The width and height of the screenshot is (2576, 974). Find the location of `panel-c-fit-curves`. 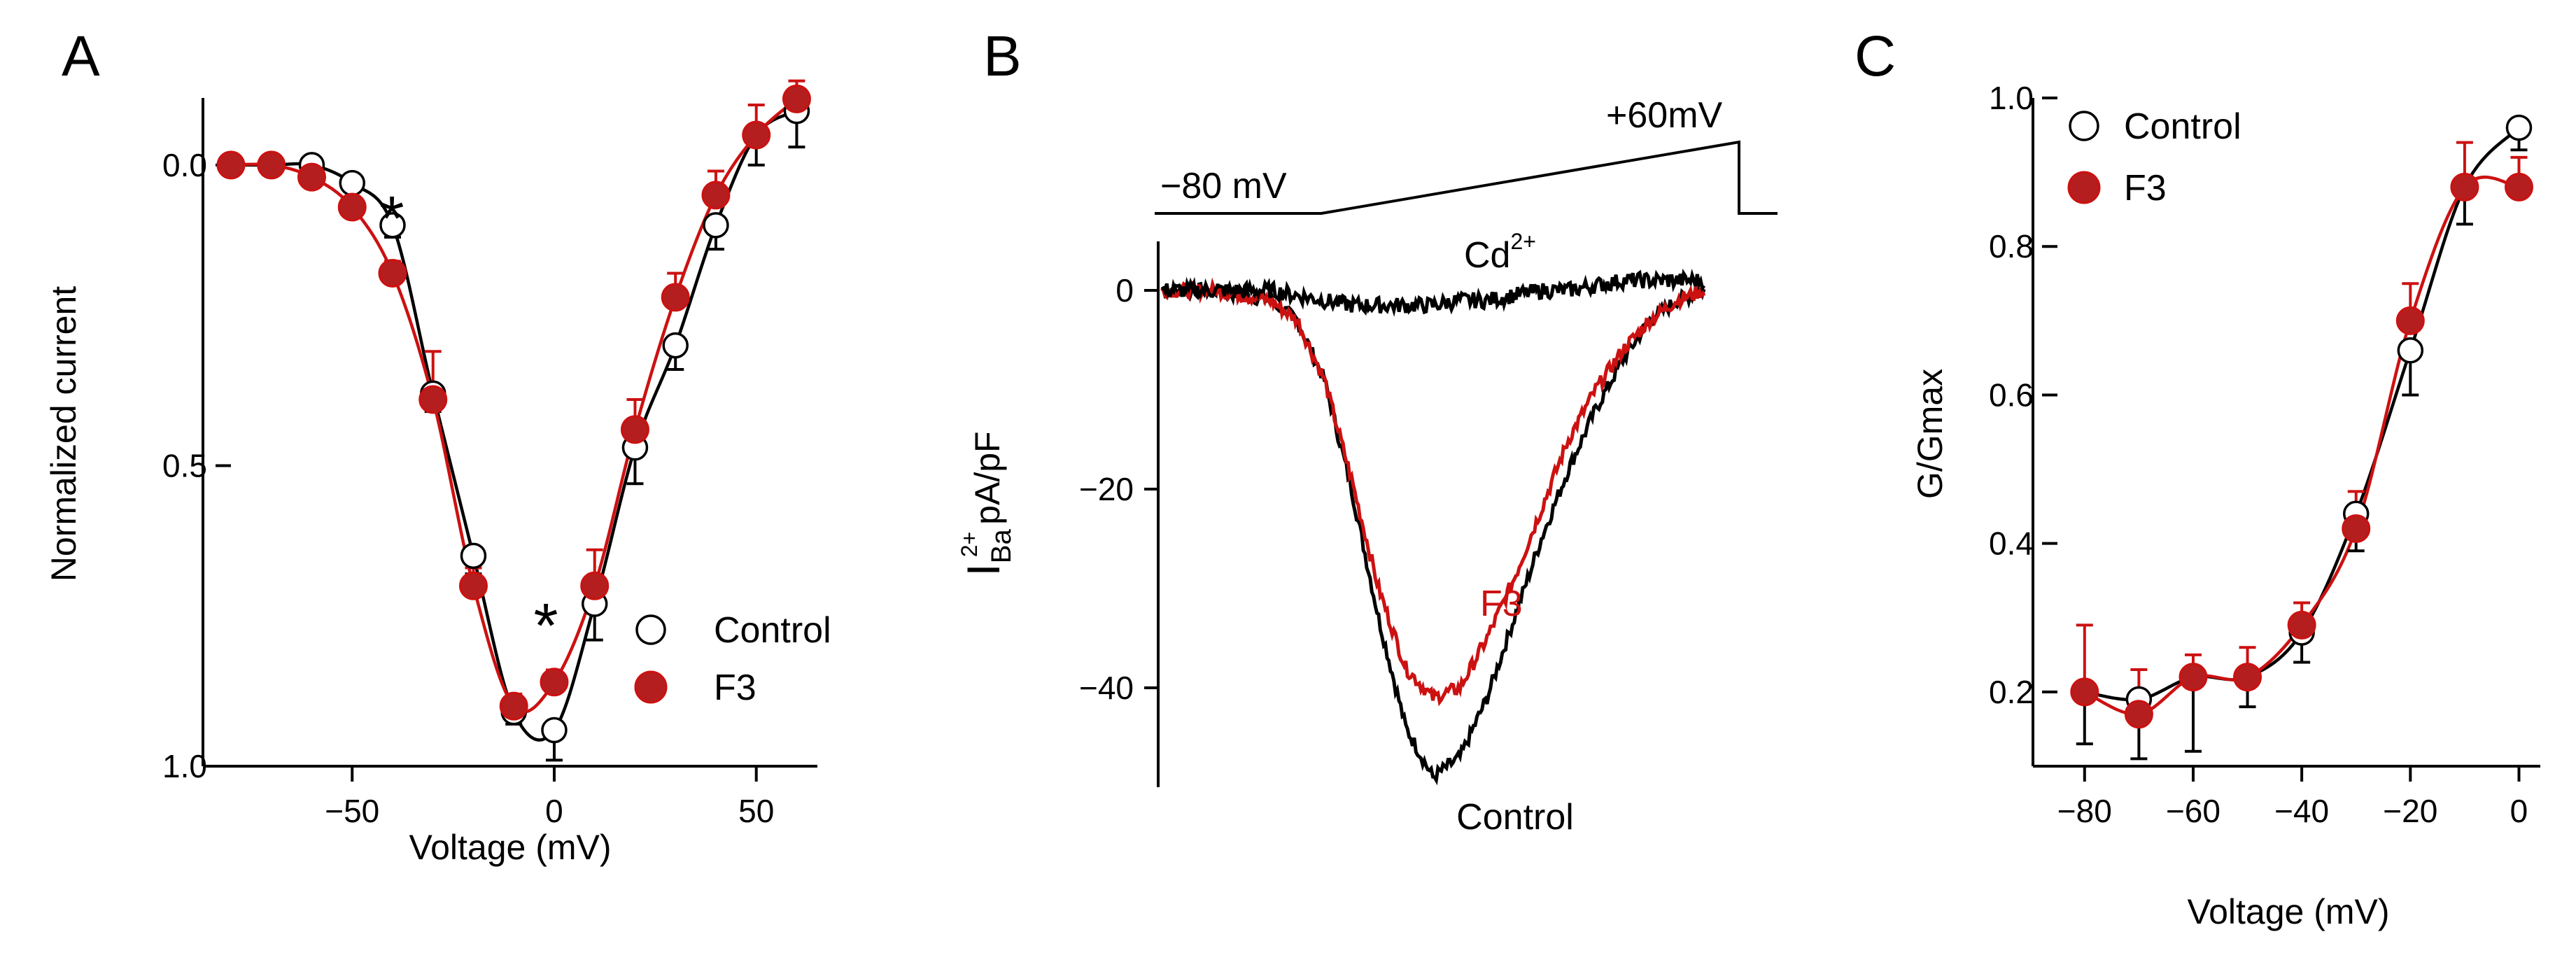

panel-c-fit-curves is located at coordinates (2302, 421).